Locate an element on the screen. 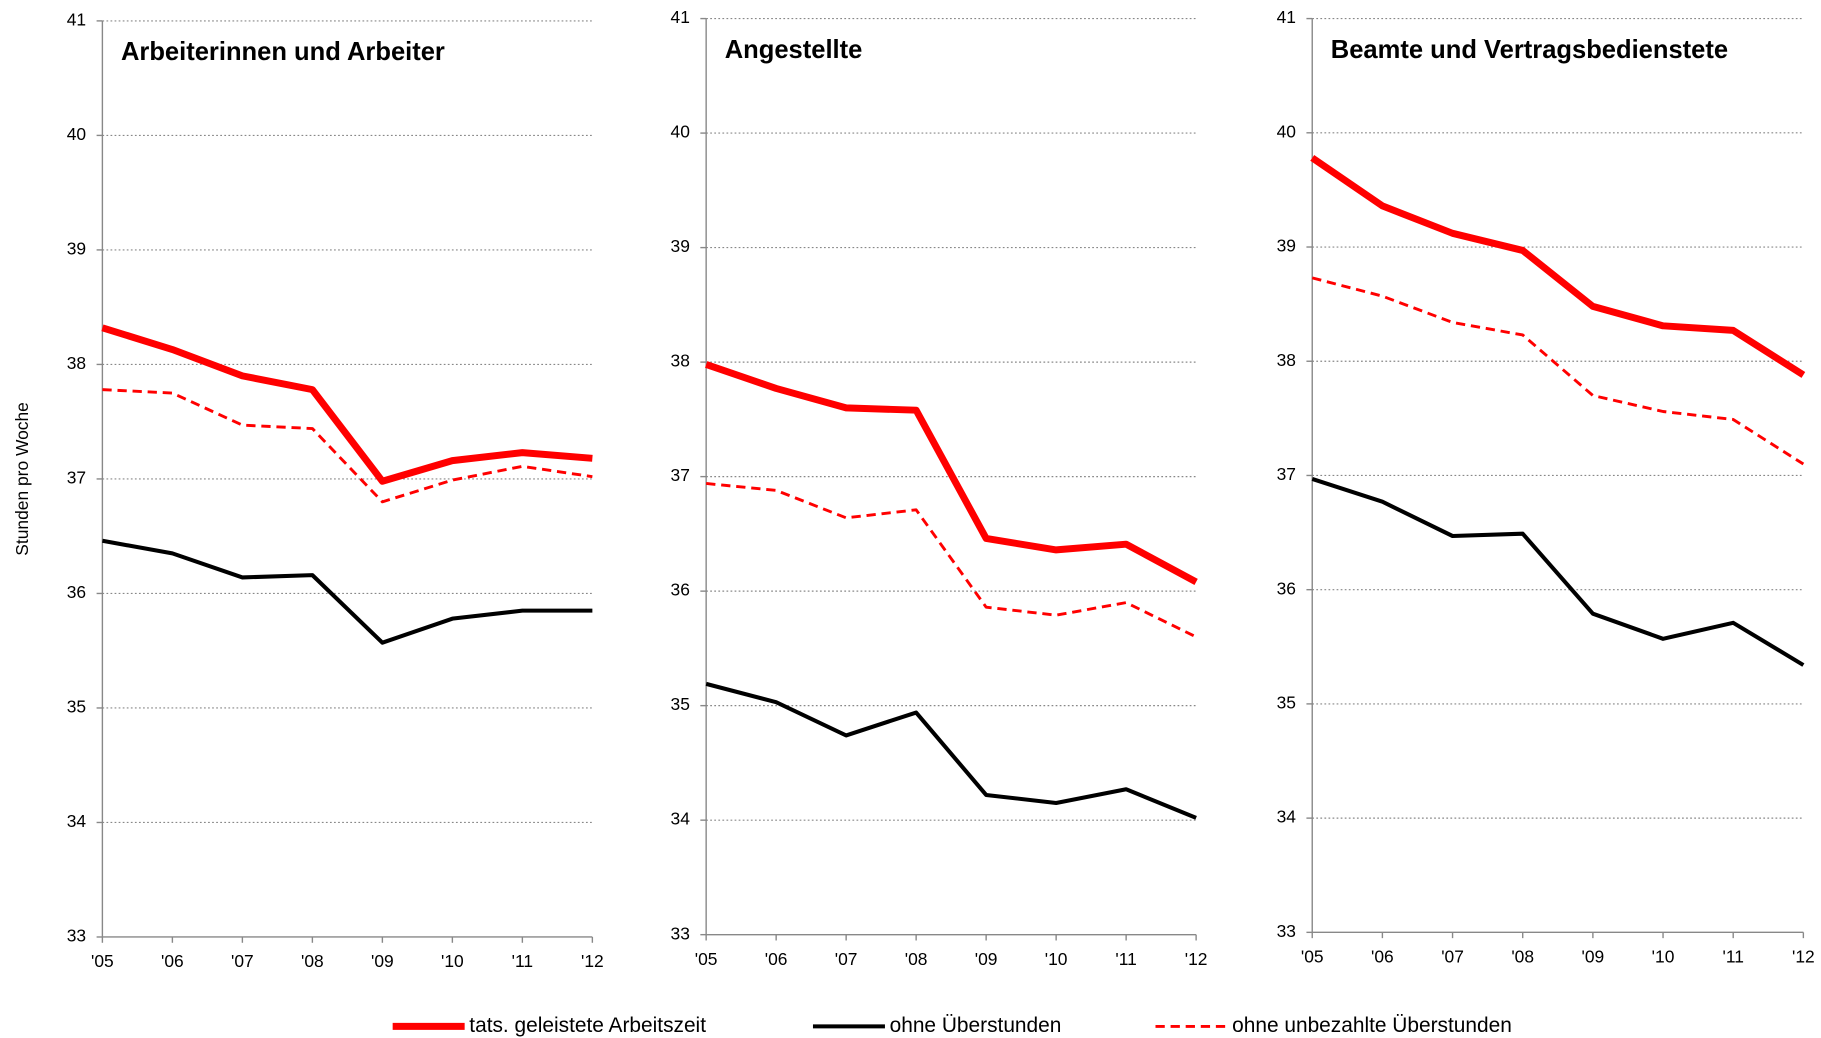 The image size is (1821, 1038). chart-title: Angestellte is located at coordinates (794, 50).